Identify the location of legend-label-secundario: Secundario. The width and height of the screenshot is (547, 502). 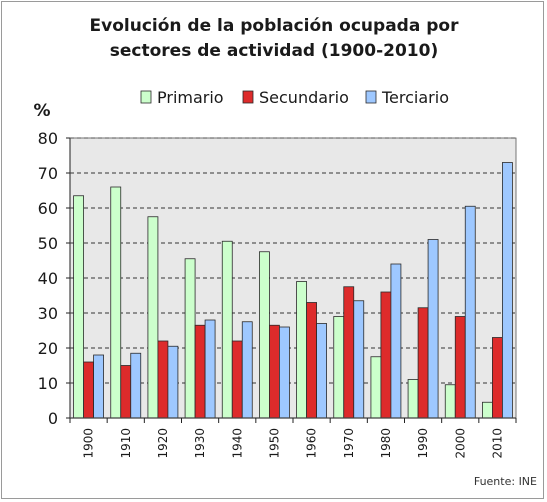
(304, 97).